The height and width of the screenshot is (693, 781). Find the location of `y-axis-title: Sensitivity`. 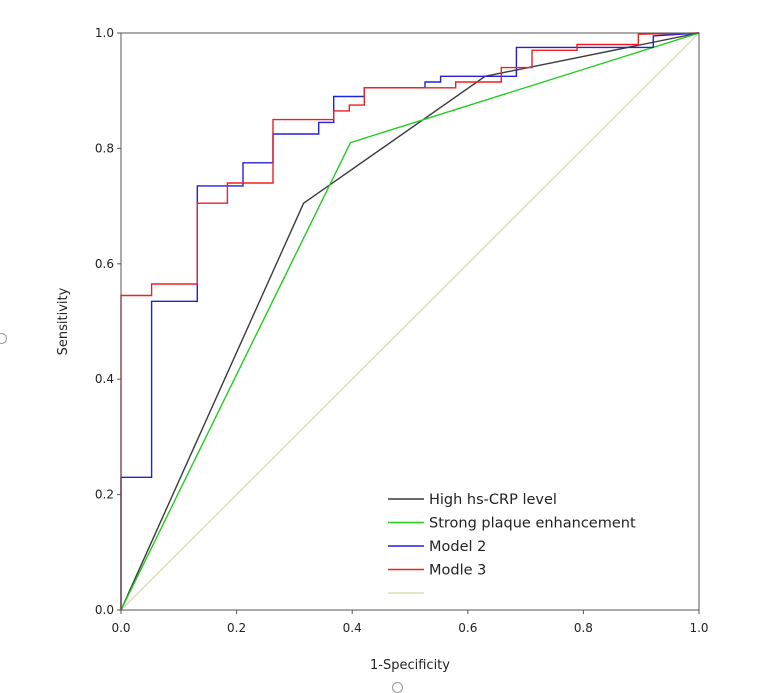

y-axis-title: Sensitivity is located at coordinates (63, 321).